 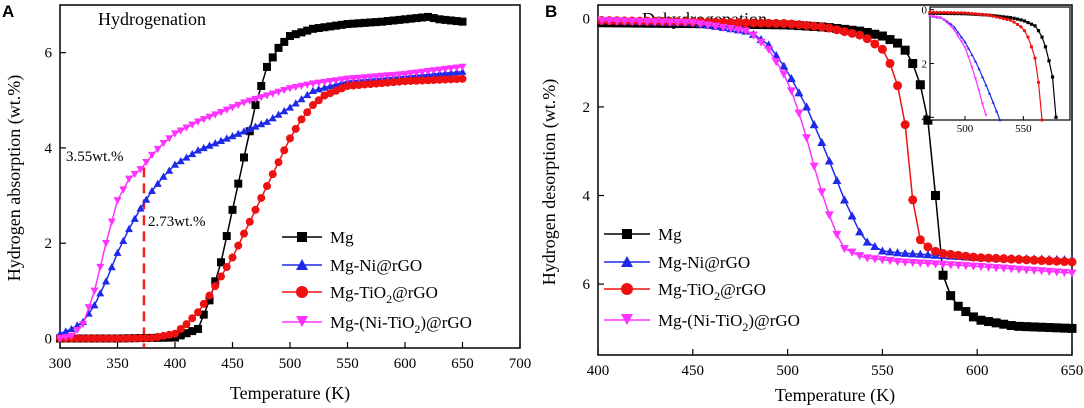 I want to click on legend-marker-triangle-up, so click(x=627, y=261).